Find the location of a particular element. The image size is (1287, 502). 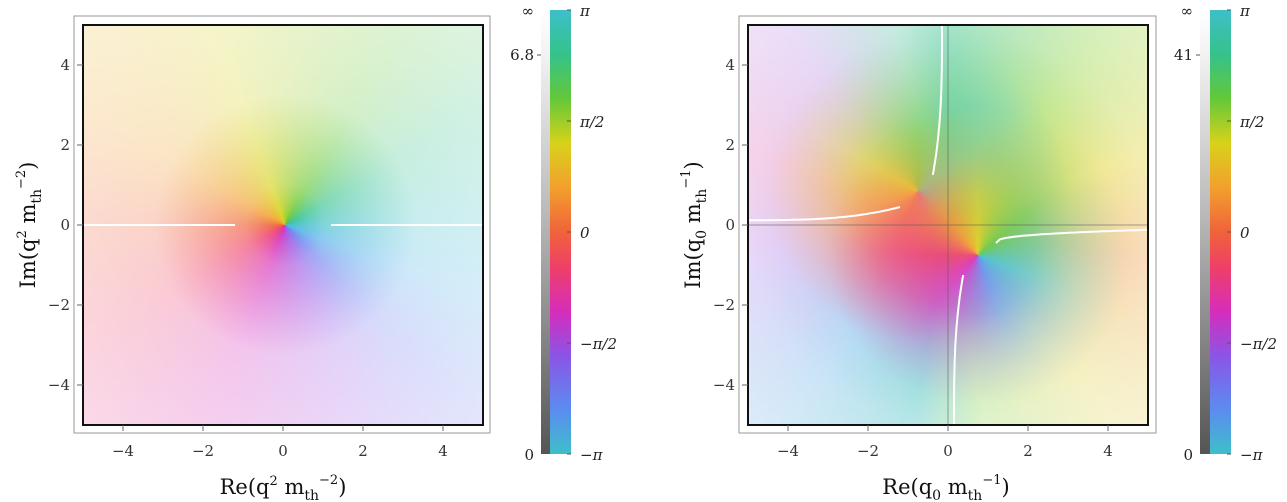

left-magnitude-bar is located at coordinates (545, 232).